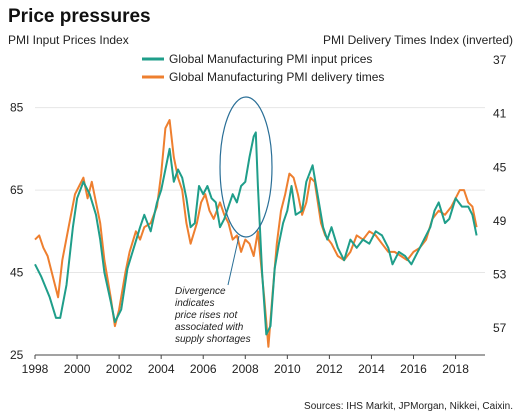 The image size is (521, 417). Describe the element at coordinates (455, 369) in the screenshot. I see `x-tick-label-10: 2018` at that location.